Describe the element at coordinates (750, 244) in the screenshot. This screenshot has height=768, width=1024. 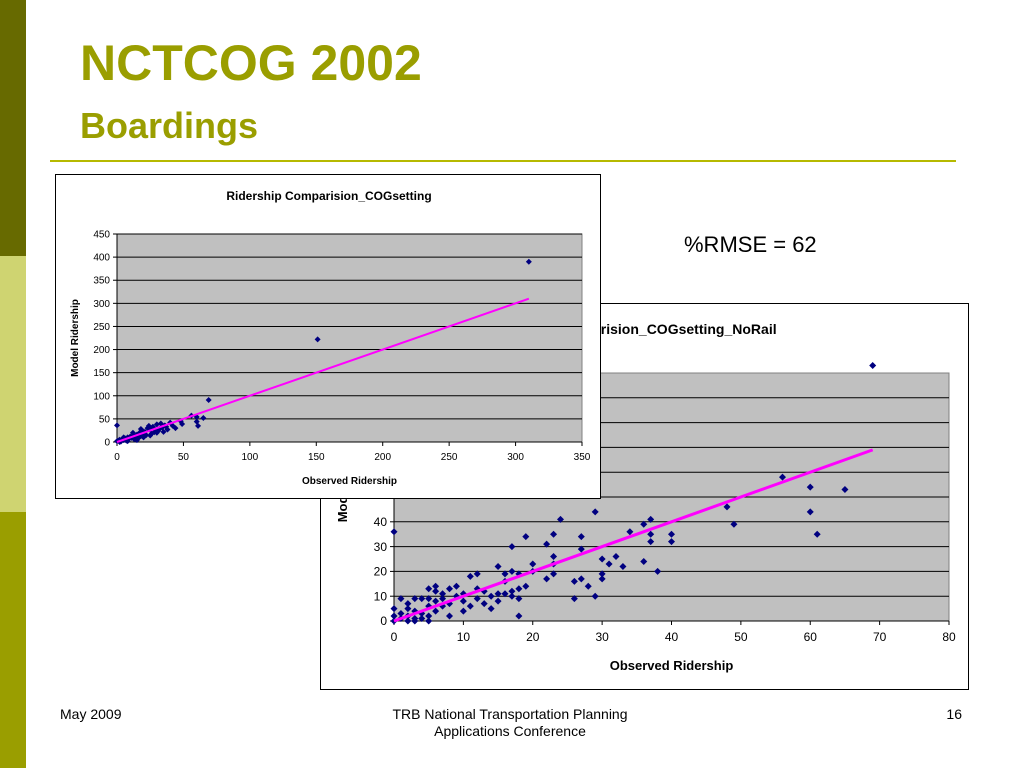
I see `rmse-label: %RMSE = 62` at that location.